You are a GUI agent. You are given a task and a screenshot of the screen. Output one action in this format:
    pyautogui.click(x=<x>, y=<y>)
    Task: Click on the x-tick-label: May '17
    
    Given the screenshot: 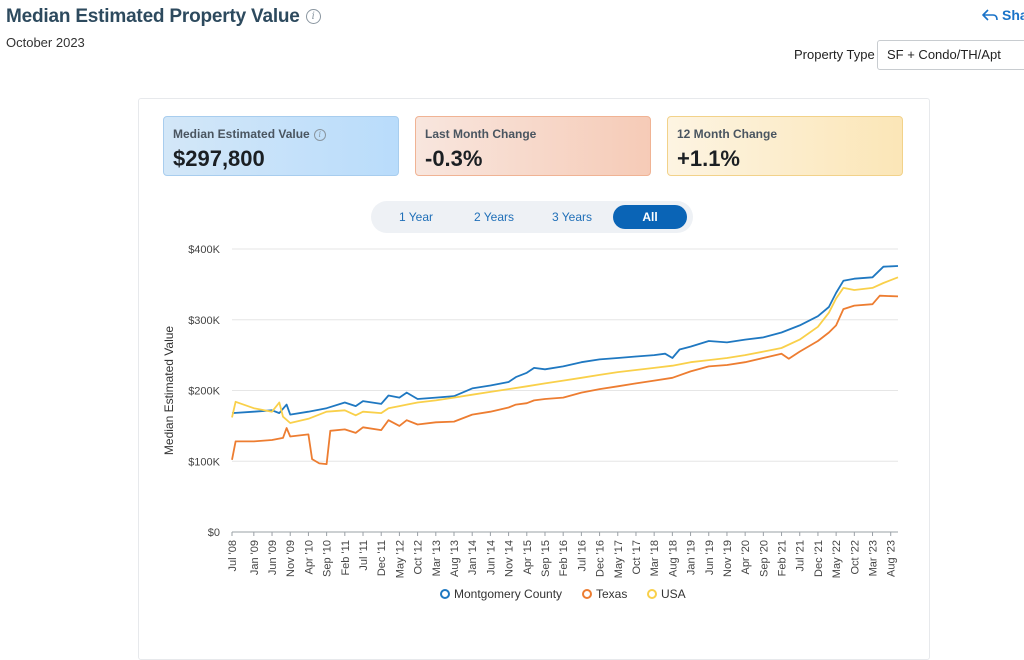 What is the action you would take?
    pyautogui.click(x=619, y=559)
    